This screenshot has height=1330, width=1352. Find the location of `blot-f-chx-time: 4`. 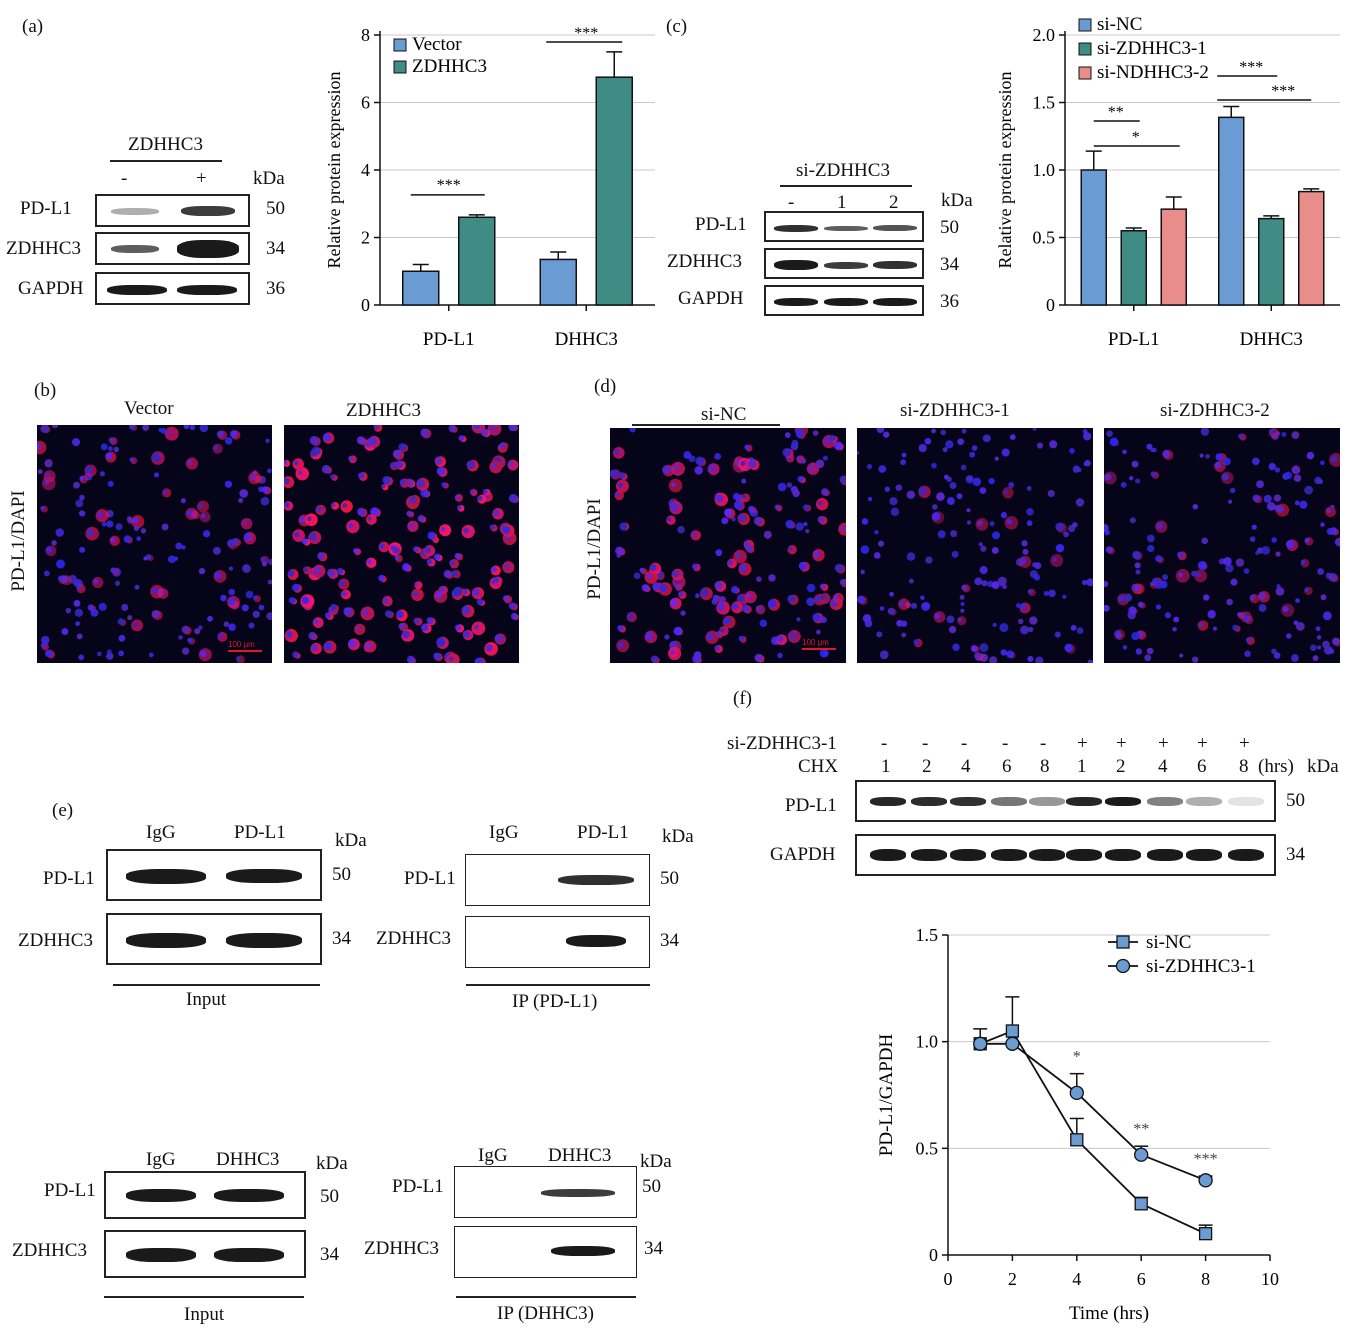

blot-f-chx-time: 4 is located at coordinates (966, 766).